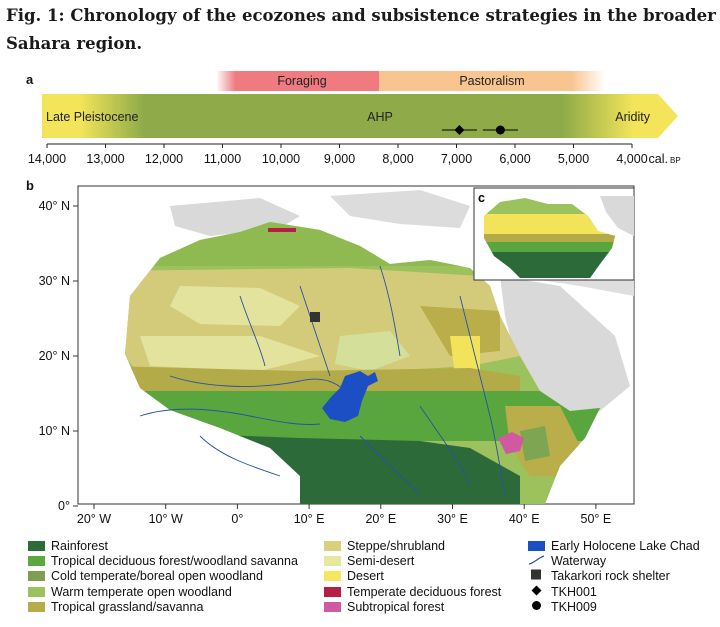 The width and height of the screenshot is (720, 627). What do you see at coordinates (579, 561) in the screenshot?
I see `legend-label: Waterway` at bounding box center [579, 561].